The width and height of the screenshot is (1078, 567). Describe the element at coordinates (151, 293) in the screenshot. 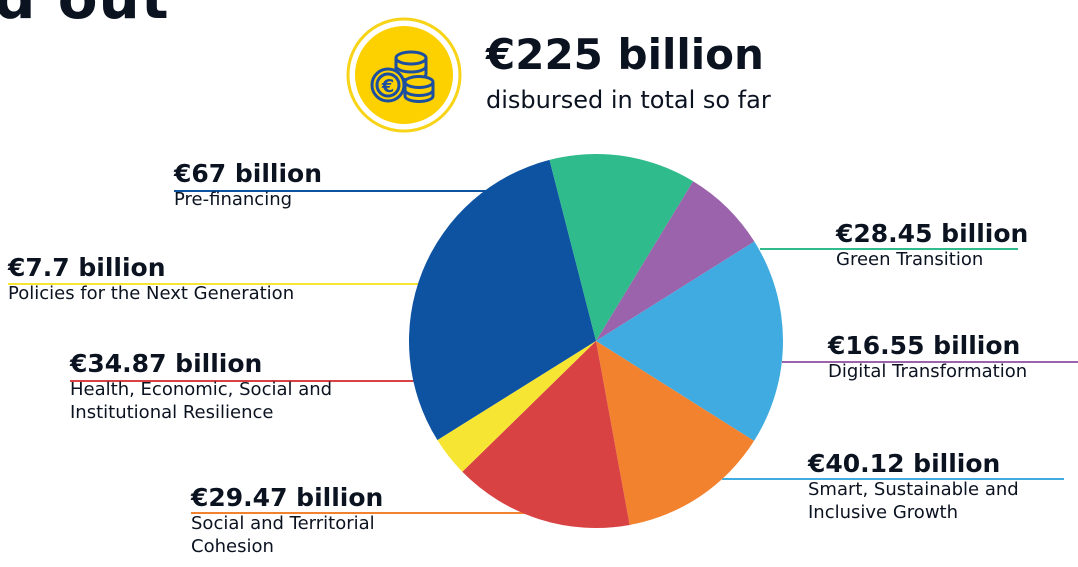

I see `slice-name-label: Policies for the Next Generation` at that location.